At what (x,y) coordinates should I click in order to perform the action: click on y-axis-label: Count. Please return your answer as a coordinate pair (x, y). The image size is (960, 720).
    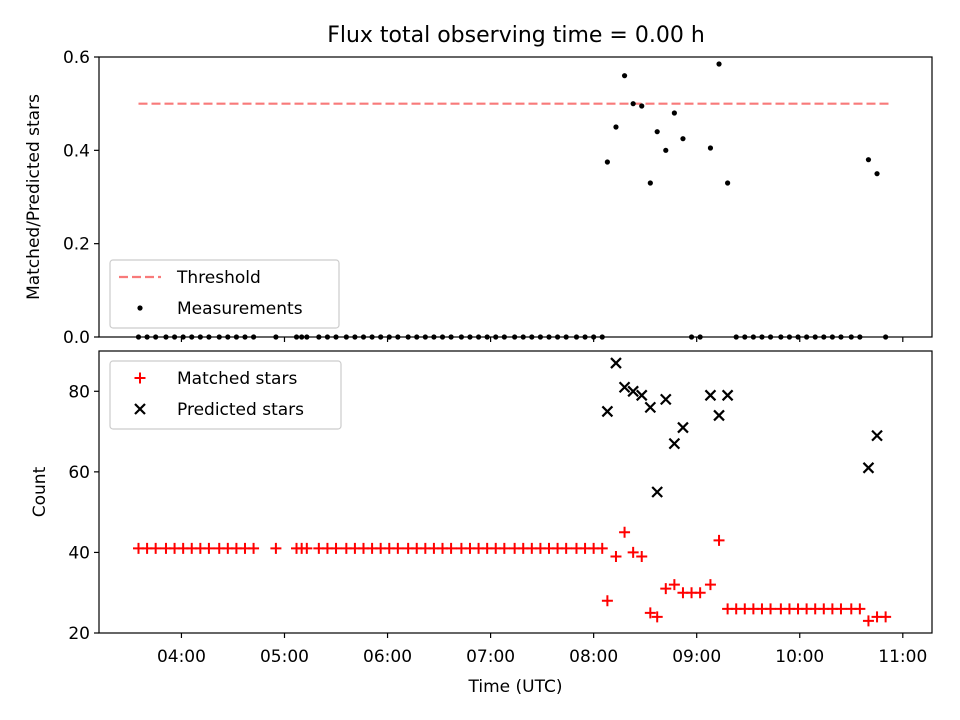
    Looking at the image, I should click on (40, 491).